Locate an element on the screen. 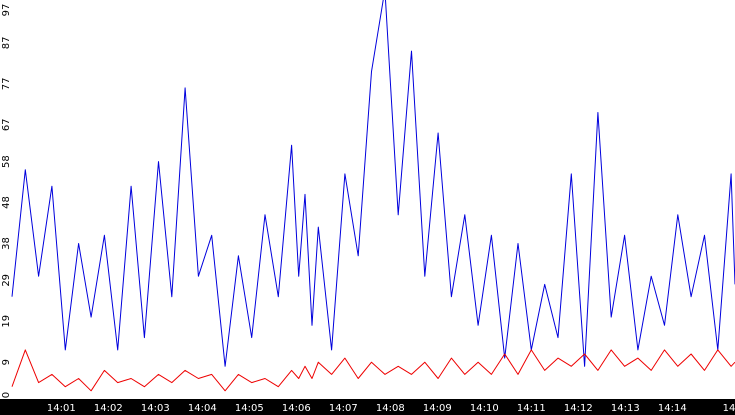 The image size is (735, 415). y-tick-label: 38 is located at coordinates (6, 243).